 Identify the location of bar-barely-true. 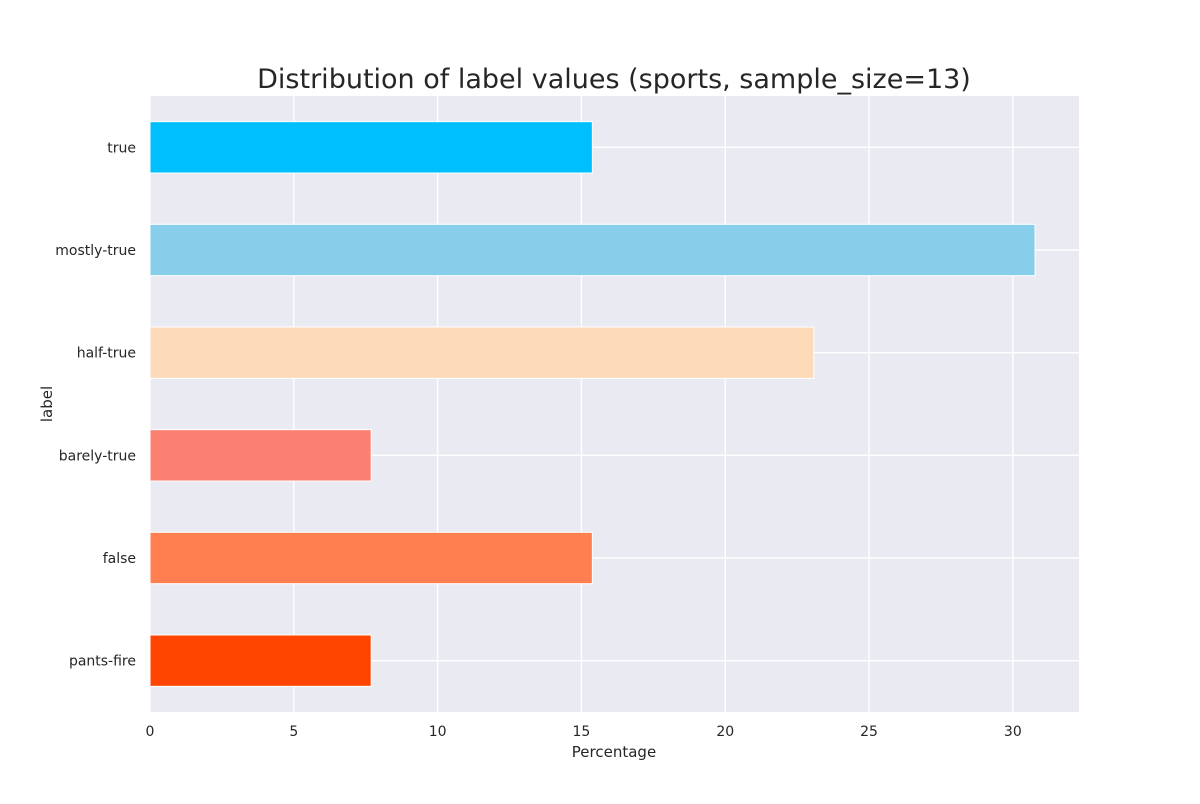
(260, 455).